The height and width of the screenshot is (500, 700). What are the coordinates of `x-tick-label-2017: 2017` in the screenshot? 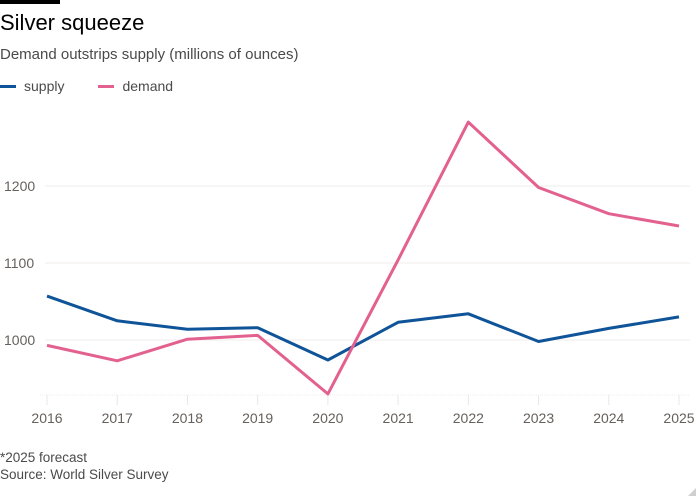 It's located at (117, 418).